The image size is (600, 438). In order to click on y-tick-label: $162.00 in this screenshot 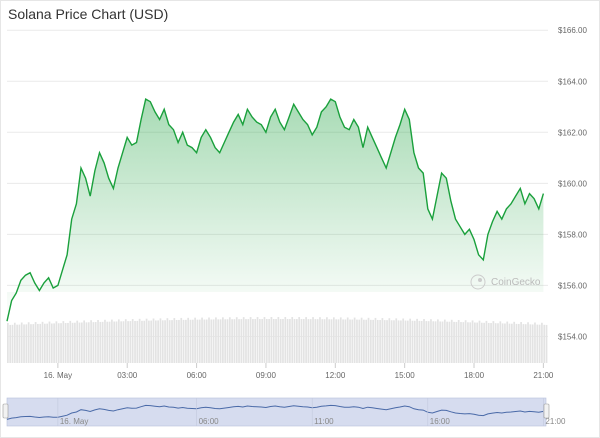, I will do `click(572, 132)`.